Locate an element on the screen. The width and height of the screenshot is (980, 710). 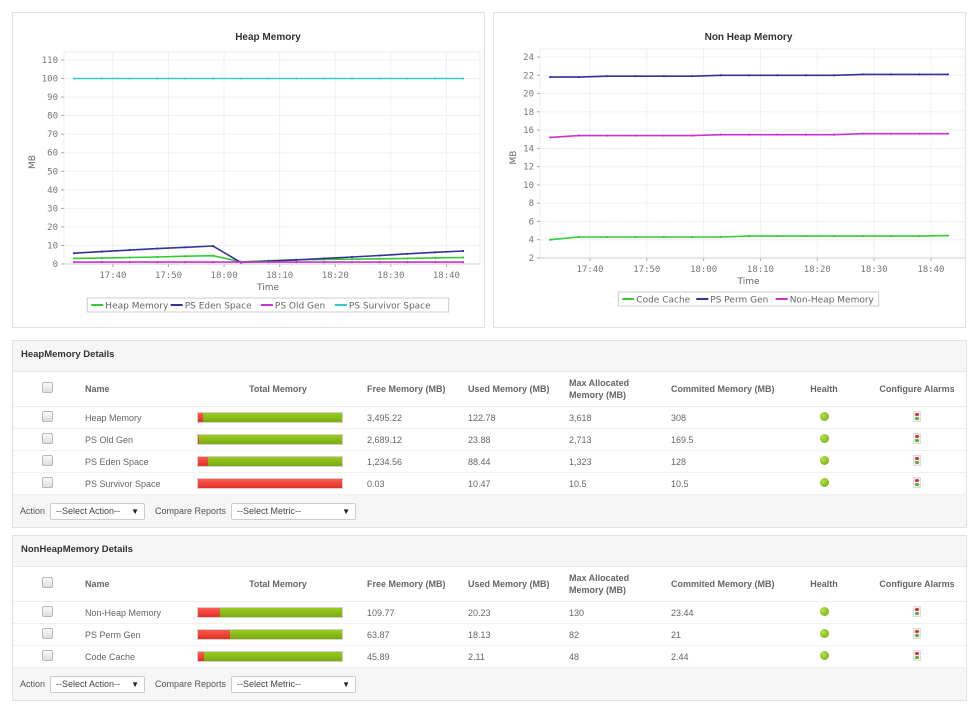
legend-item: Code Cache is located at coordinates (663, 301).